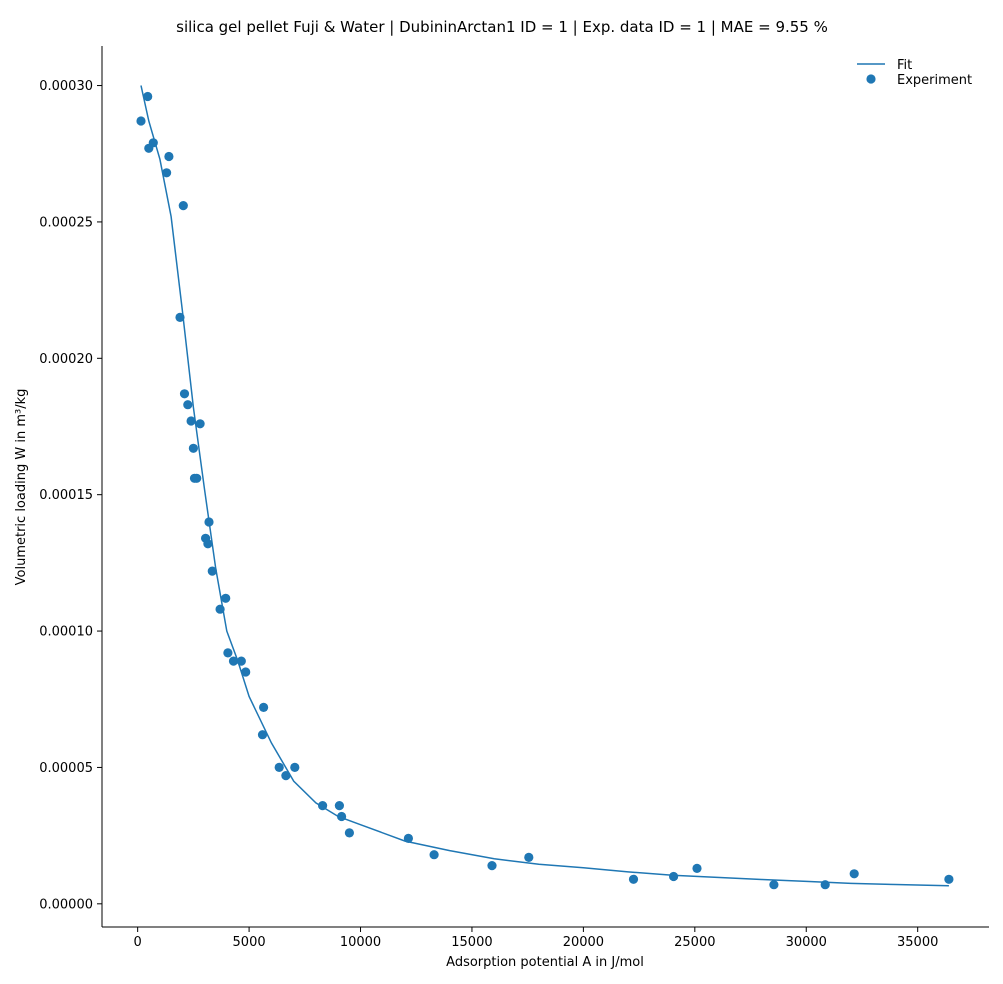 The width and height of the screenshot is (1003, 984). Describe the element at coordinates (806, 942) in the screenshot. I see `x-tick-label: 30000` at that location.